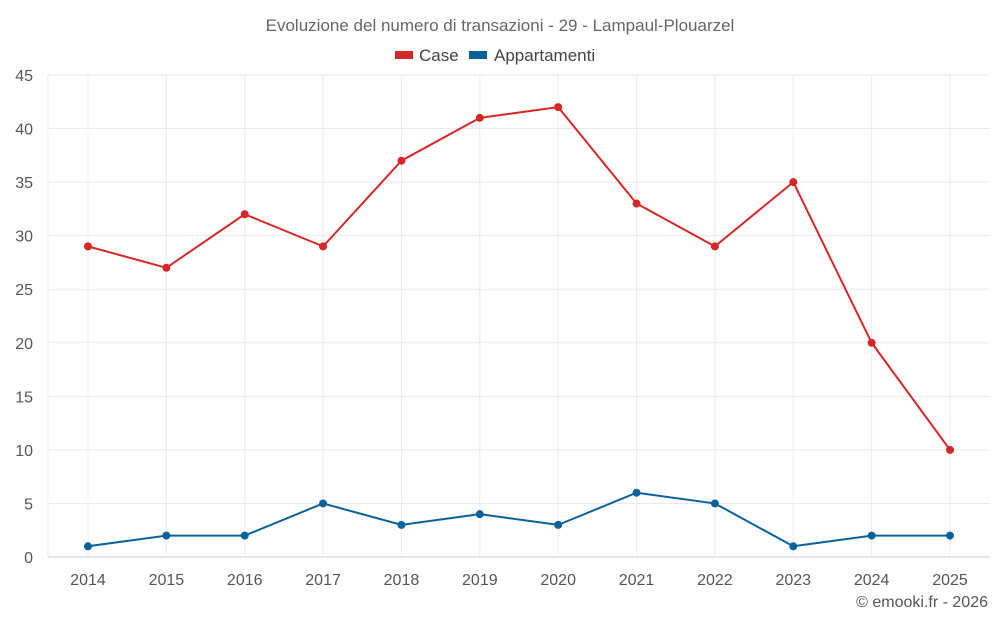 The width and height of the screenshot is (1000, 625). What do you see at coordinates (167, 580) in the screenshot?
I see `x-tick-label: 2015` at bounding box center [167, 580].